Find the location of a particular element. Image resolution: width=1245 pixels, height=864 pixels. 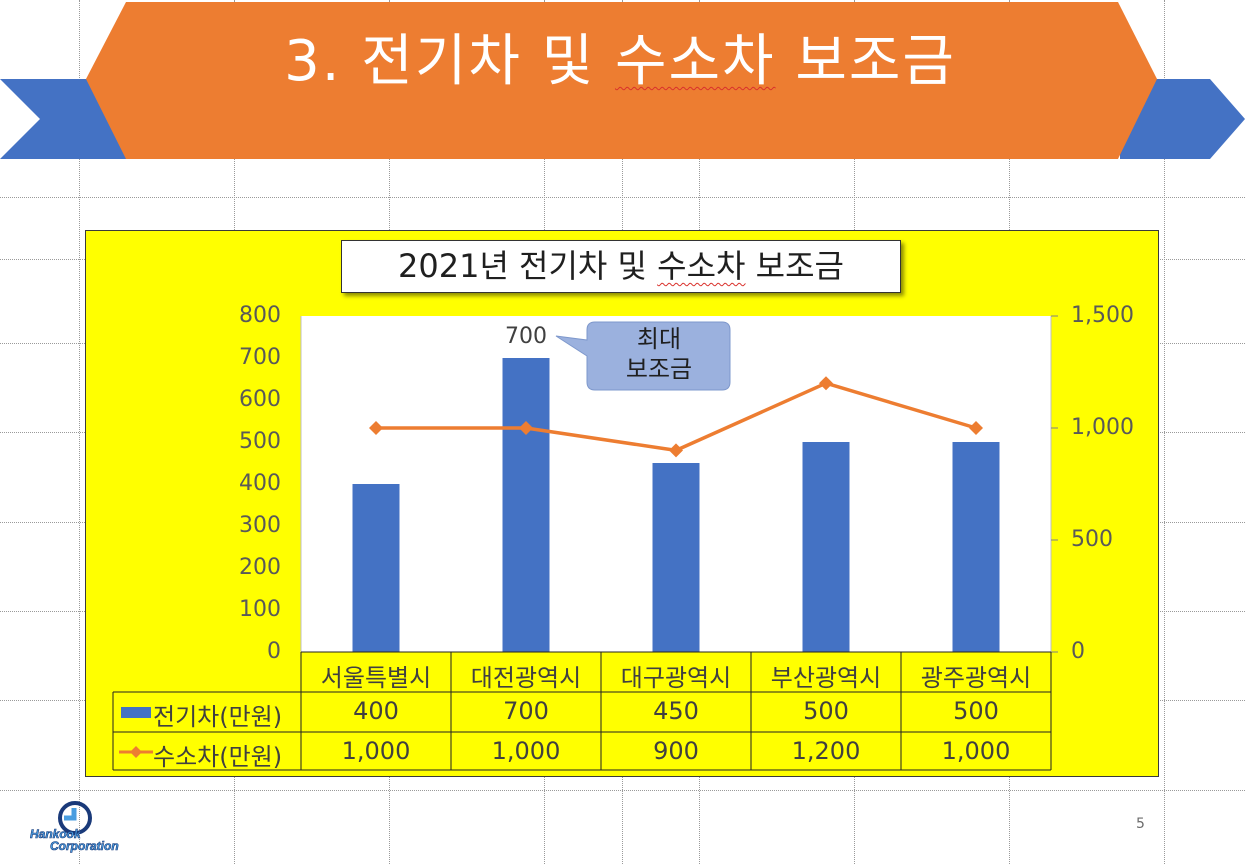

right-axis-tick-label: 0 is located at coordinates (1078, 651).